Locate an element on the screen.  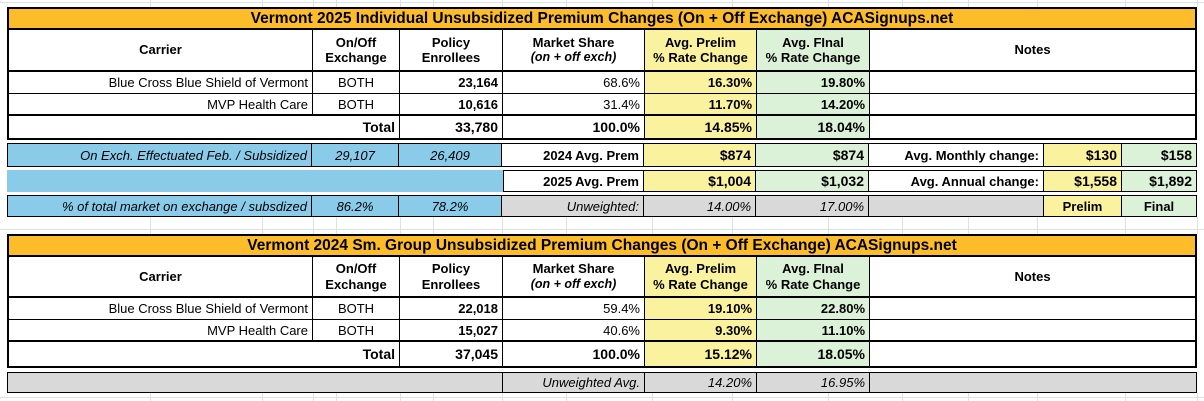
total-final-cell: 18.04% is located at coordinates (813, 127).